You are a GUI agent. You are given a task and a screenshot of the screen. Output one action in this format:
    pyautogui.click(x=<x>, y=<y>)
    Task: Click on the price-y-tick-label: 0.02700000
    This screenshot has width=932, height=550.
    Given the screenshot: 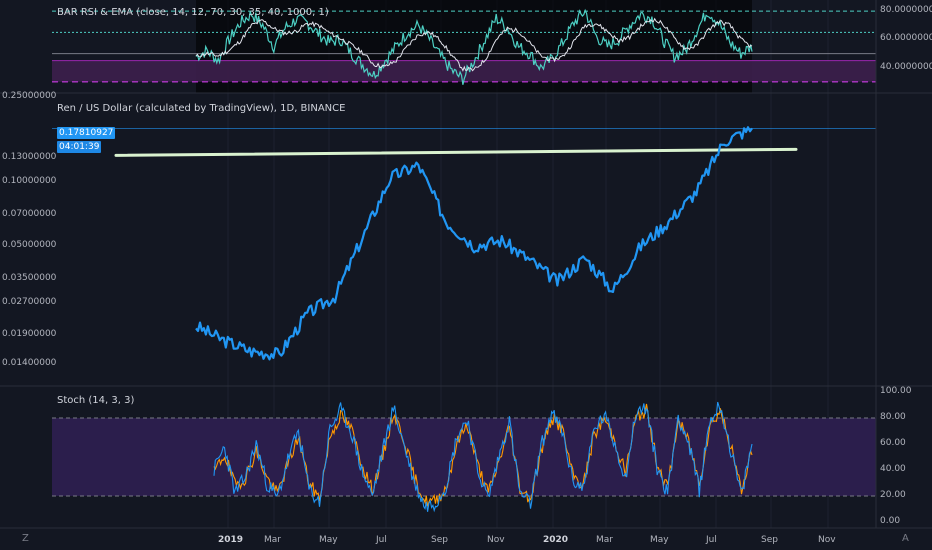 What is the action you would take?
    pyautogui.click(x=29, y=301)
    